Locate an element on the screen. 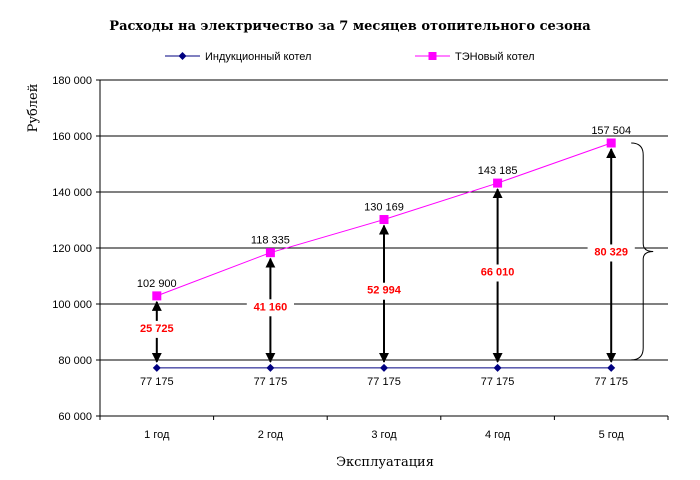  difference-label: 41 160 is located at coordinates (271, 307).